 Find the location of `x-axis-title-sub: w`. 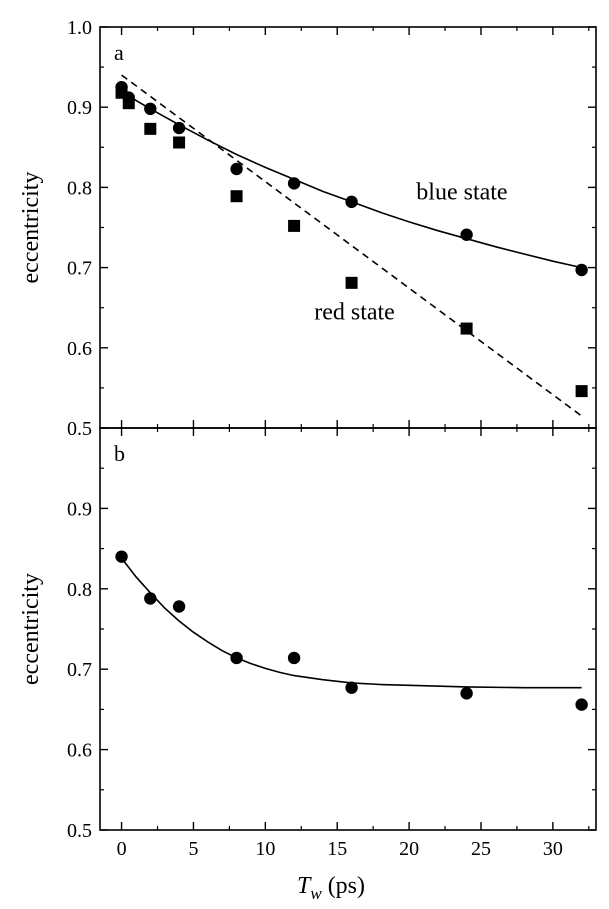

x-axis-title-sub: w is located at coordinates (316, 893).